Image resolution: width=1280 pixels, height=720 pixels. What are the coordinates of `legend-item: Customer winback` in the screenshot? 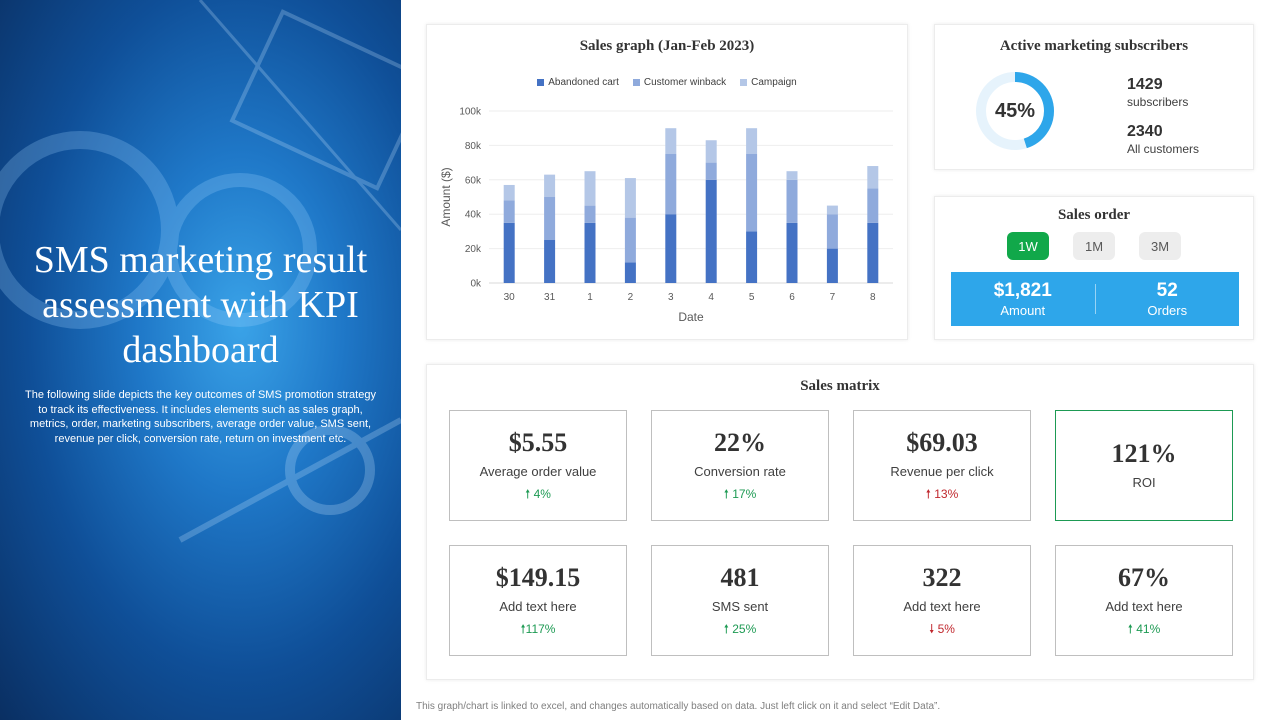 It's located at (679, 82).